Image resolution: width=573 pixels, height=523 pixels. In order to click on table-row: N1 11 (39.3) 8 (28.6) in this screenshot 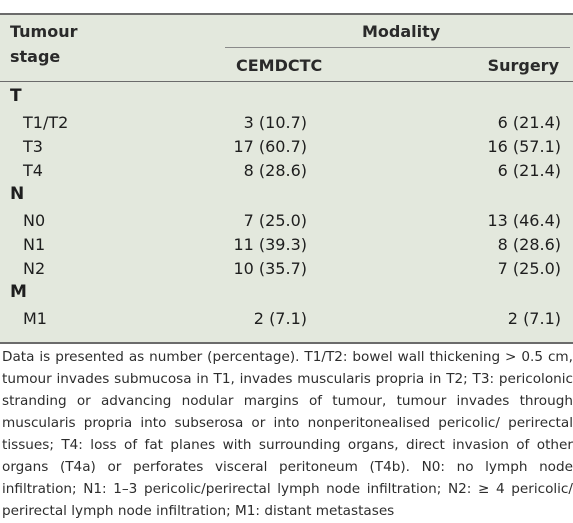, I will do `click(286, 244)`.